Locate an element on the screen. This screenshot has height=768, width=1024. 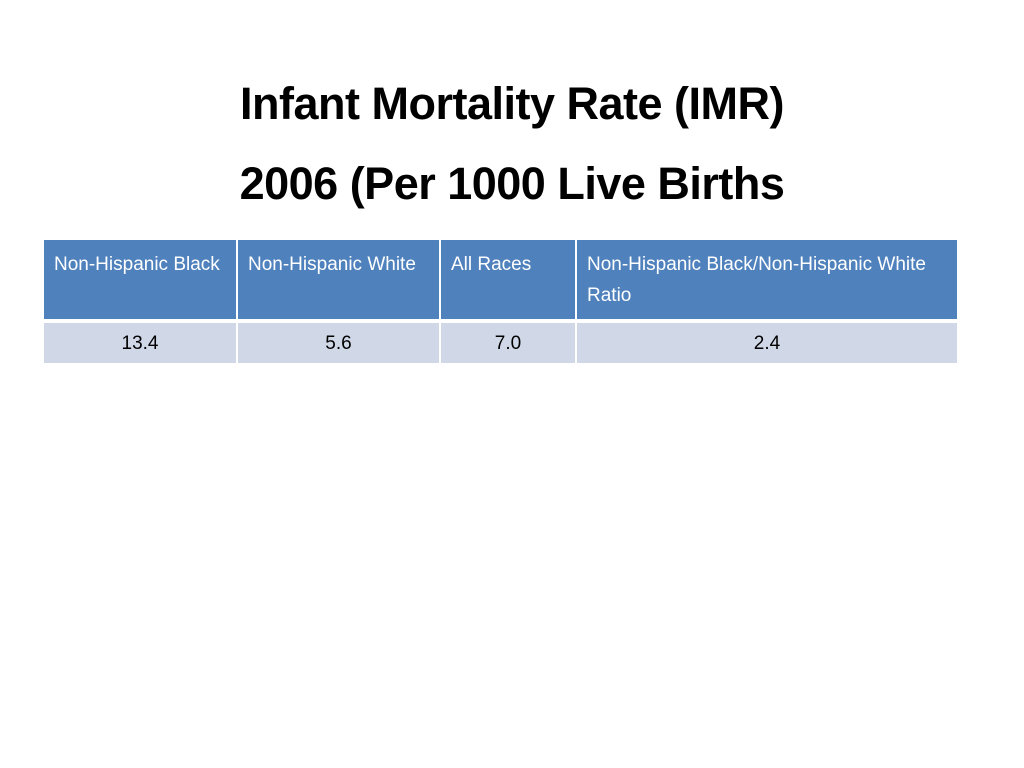
header-non-hispanic-black: Non-Hispanic Black is located at coordinates (140, 280).